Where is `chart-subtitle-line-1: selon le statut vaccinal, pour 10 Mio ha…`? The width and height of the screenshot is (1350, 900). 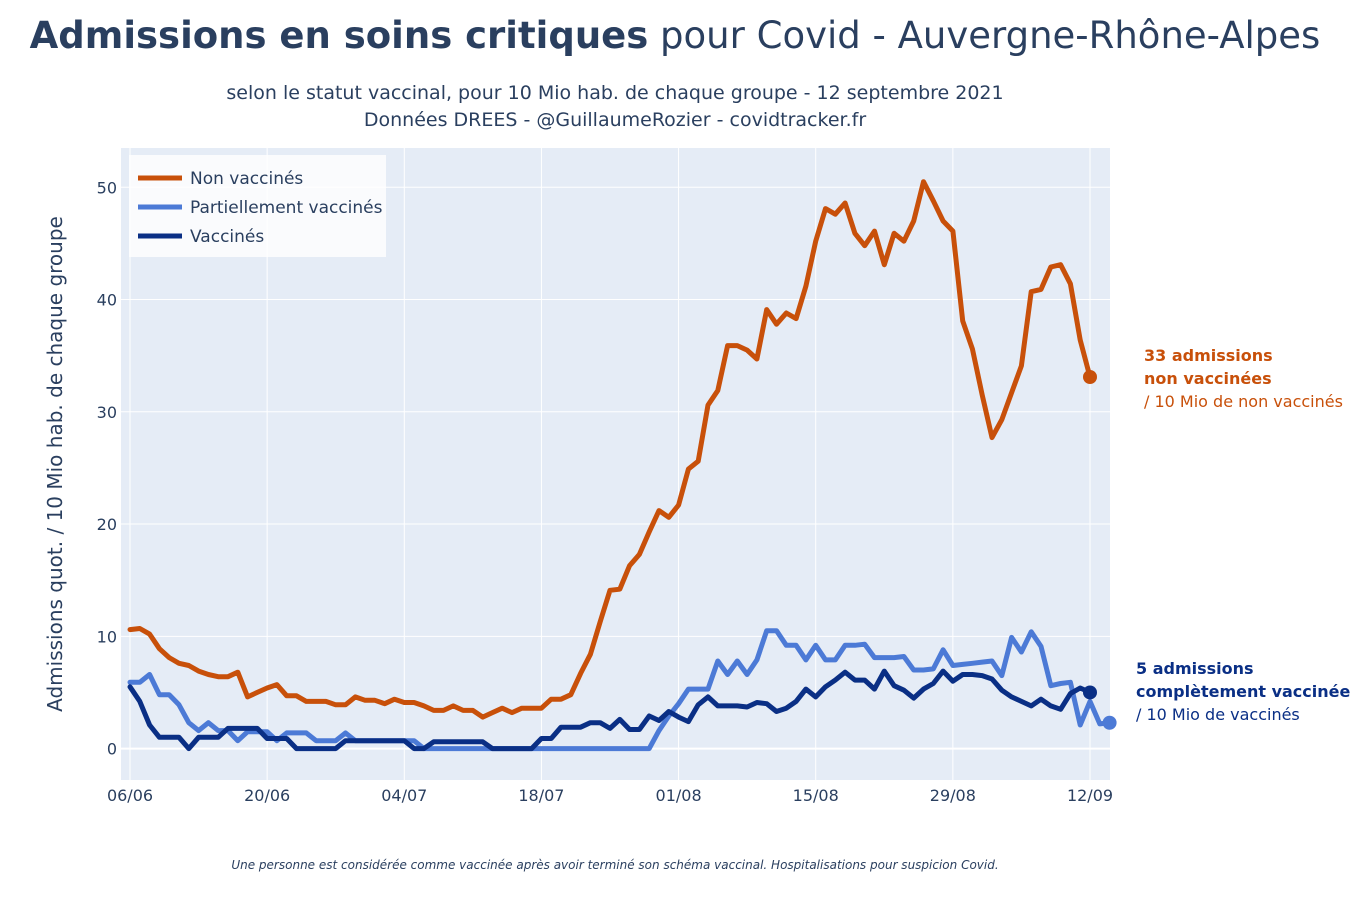 chart-subtitle-line-1: selon le statut vaccinal, pour 10 Mio ha… is located at coordinates (615, 93).